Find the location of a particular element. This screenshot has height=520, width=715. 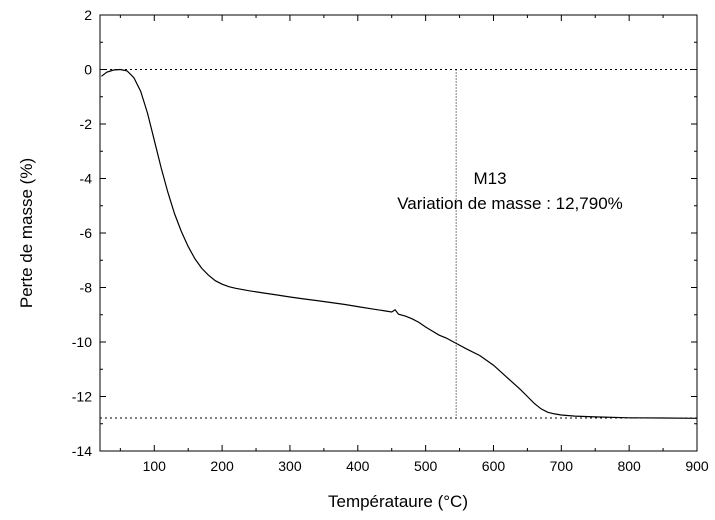

y-axis-label: Perte de masse (%) is located at coordinates (26, 233).